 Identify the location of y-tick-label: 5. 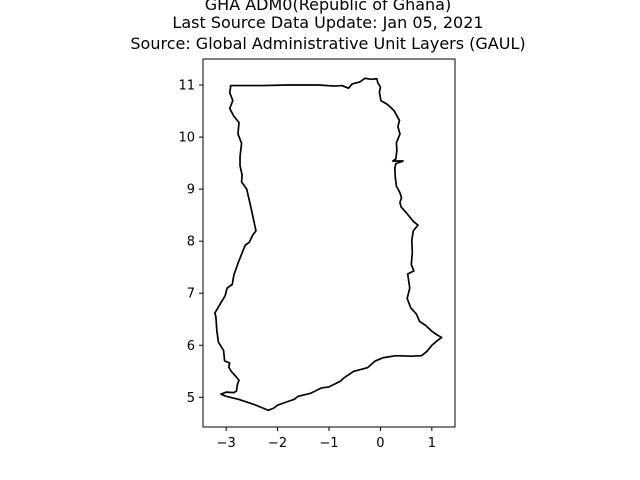
(191, 398).